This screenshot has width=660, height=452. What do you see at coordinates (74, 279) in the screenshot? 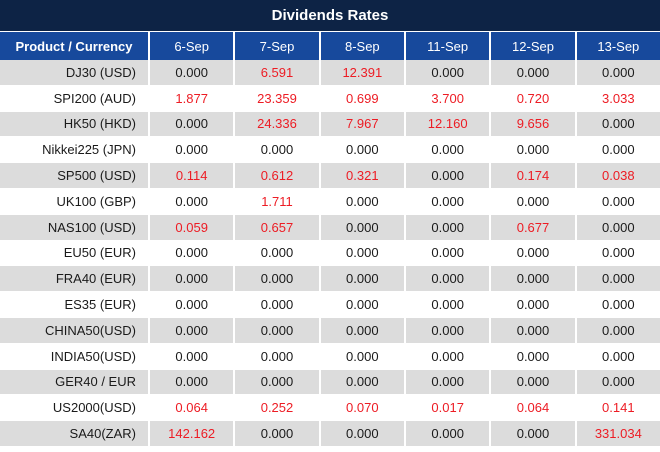
I see `product-cell: FRA40 (EUR)` at bounding box center [74, 279].